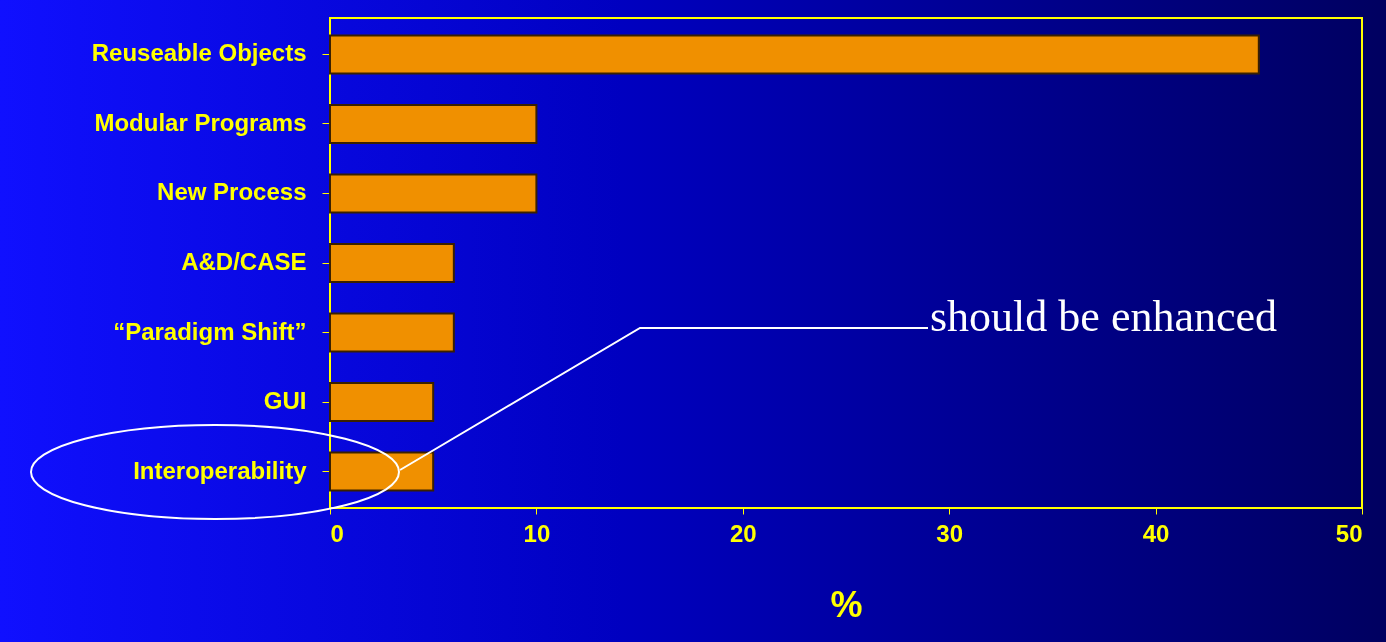 The height and width of the screenshot is (642, 1386). Describe the element at coordinates (210, 331) in the screenshot. I see `y-tick-label: “Paradigm Shift”` at that location.